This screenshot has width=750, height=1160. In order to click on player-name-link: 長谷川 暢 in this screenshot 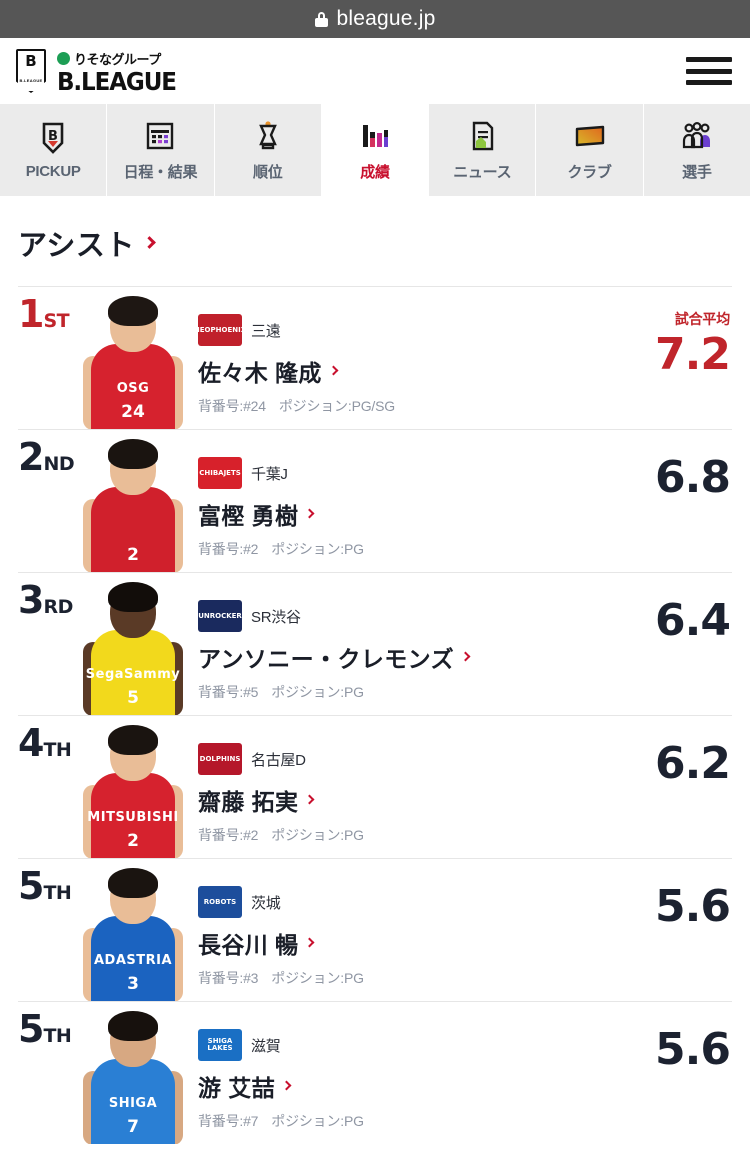, I will do `click(409, 943)`.